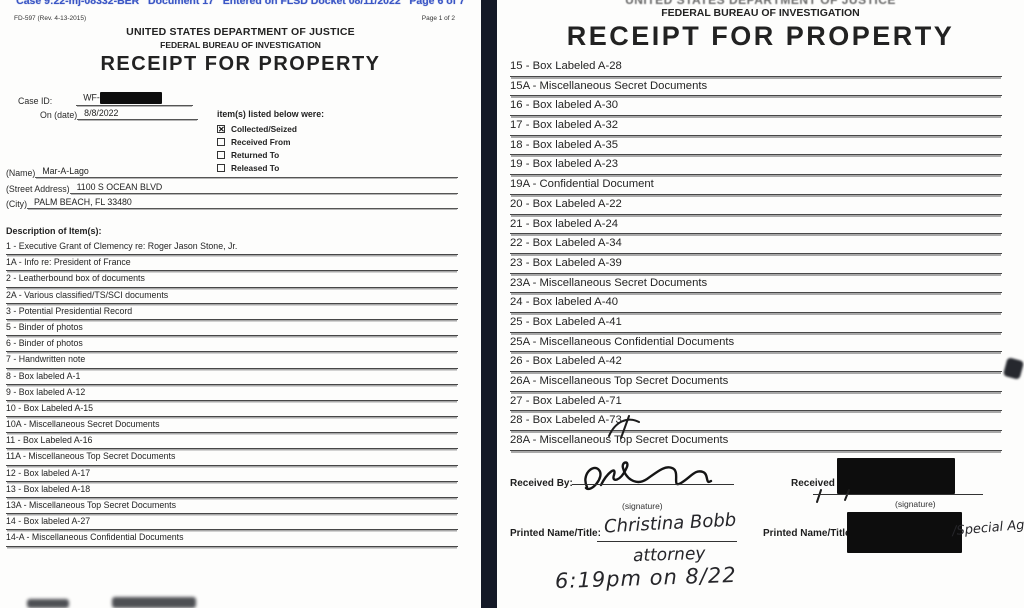 The height and width of the screenshot is (608, 1024). What do you see at coordinates (829, 483) in the screenshot?
I see `received-from-label: Received From:` at bounding box center [829, 483].